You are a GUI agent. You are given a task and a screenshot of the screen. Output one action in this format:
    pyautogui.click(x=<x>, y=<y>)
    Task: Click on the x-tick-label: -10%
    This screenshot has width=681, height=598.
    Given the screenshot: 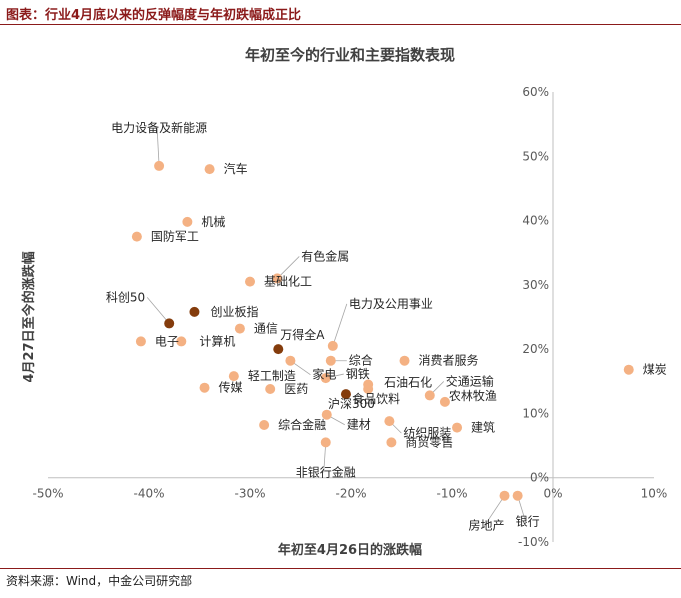 What is the action you would take?
    pyautogui.click(x=451, y=494)
    